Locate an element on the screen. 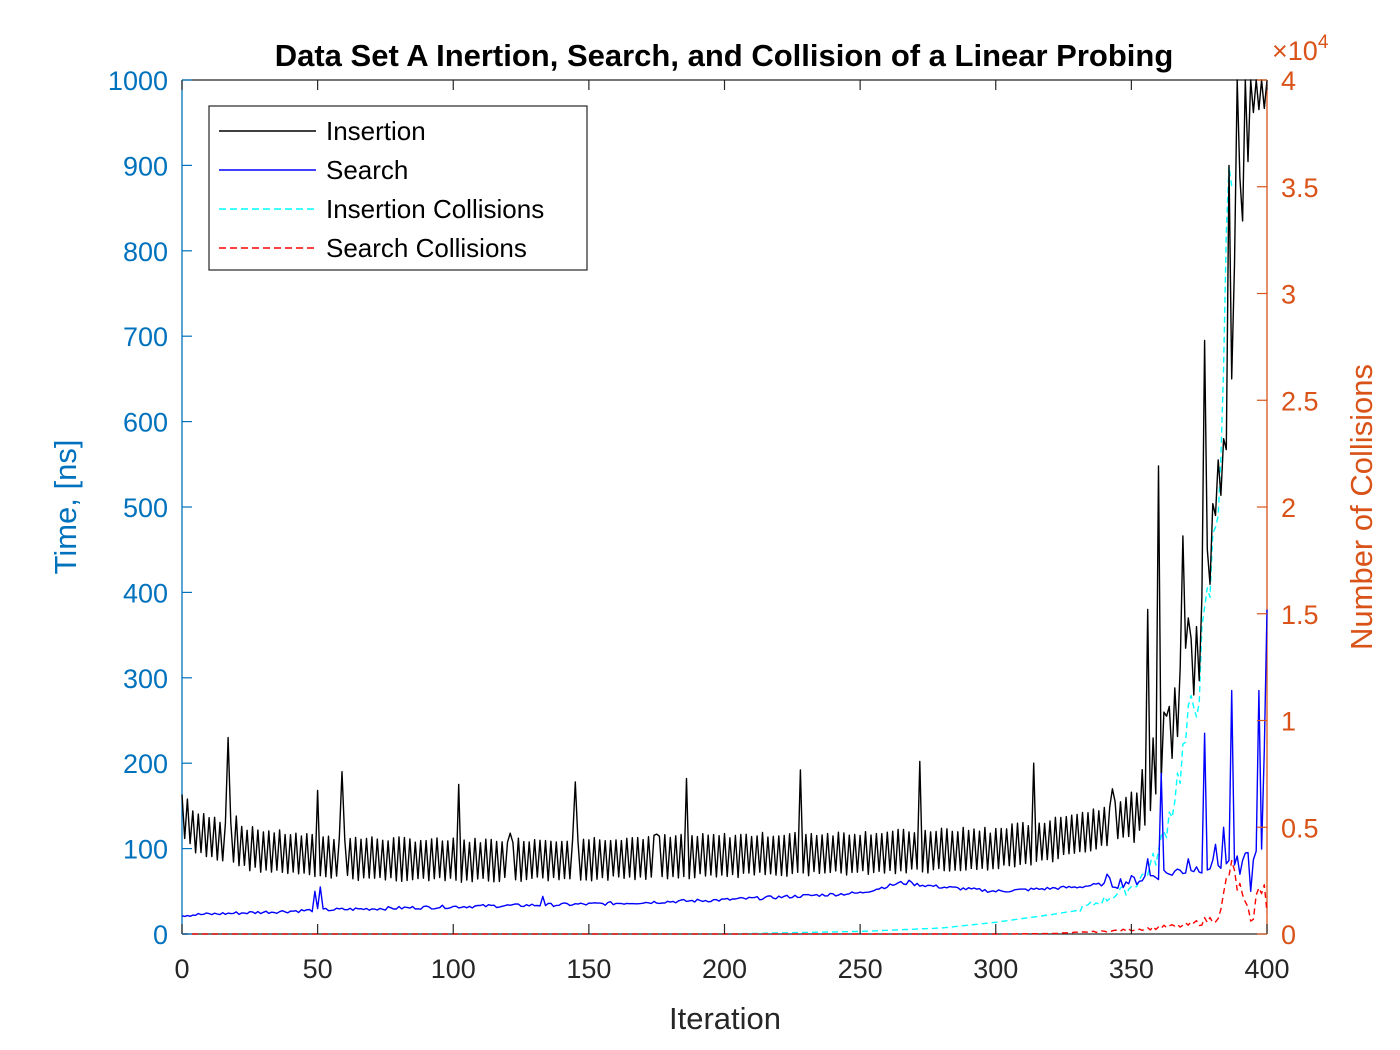 The height and width of the screenshot is (1050, 1400). right-axis-exponent: ×10⁴ is located at coordinates (1300, 49).